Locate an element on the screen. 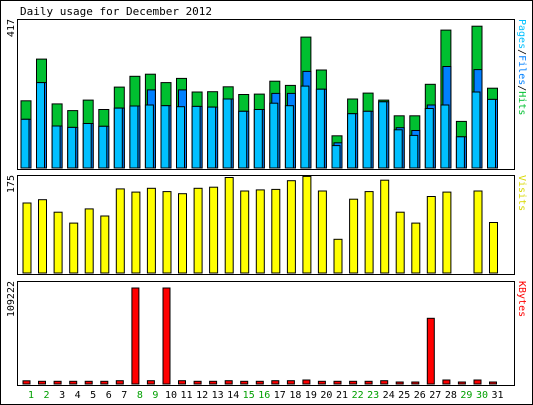 The image size is (533, 405). day-label-31: 31 is located at coordinates (497, 395).